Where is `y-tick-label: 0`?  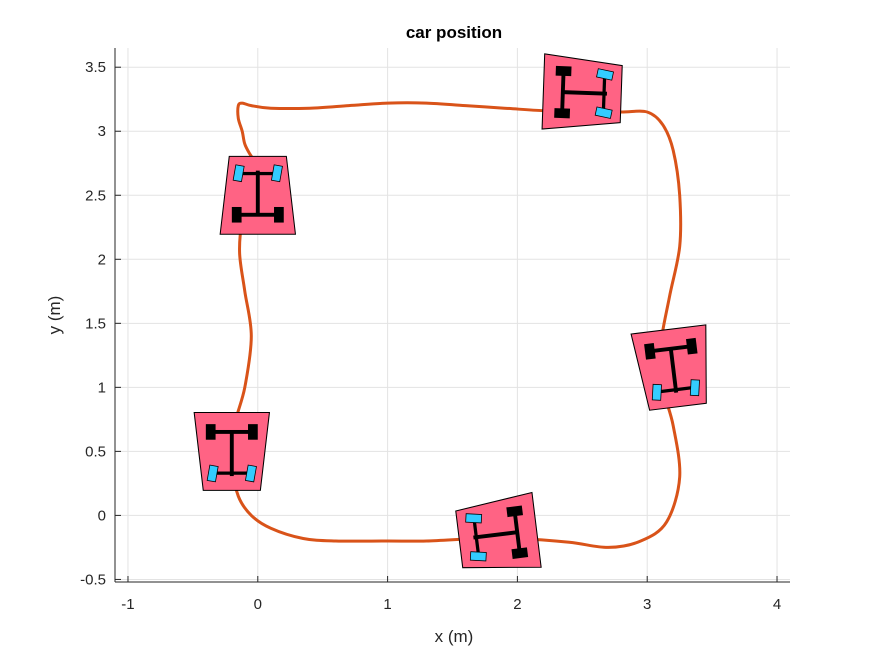 y-tick-label: 0 is located at coordinates (102, 515).